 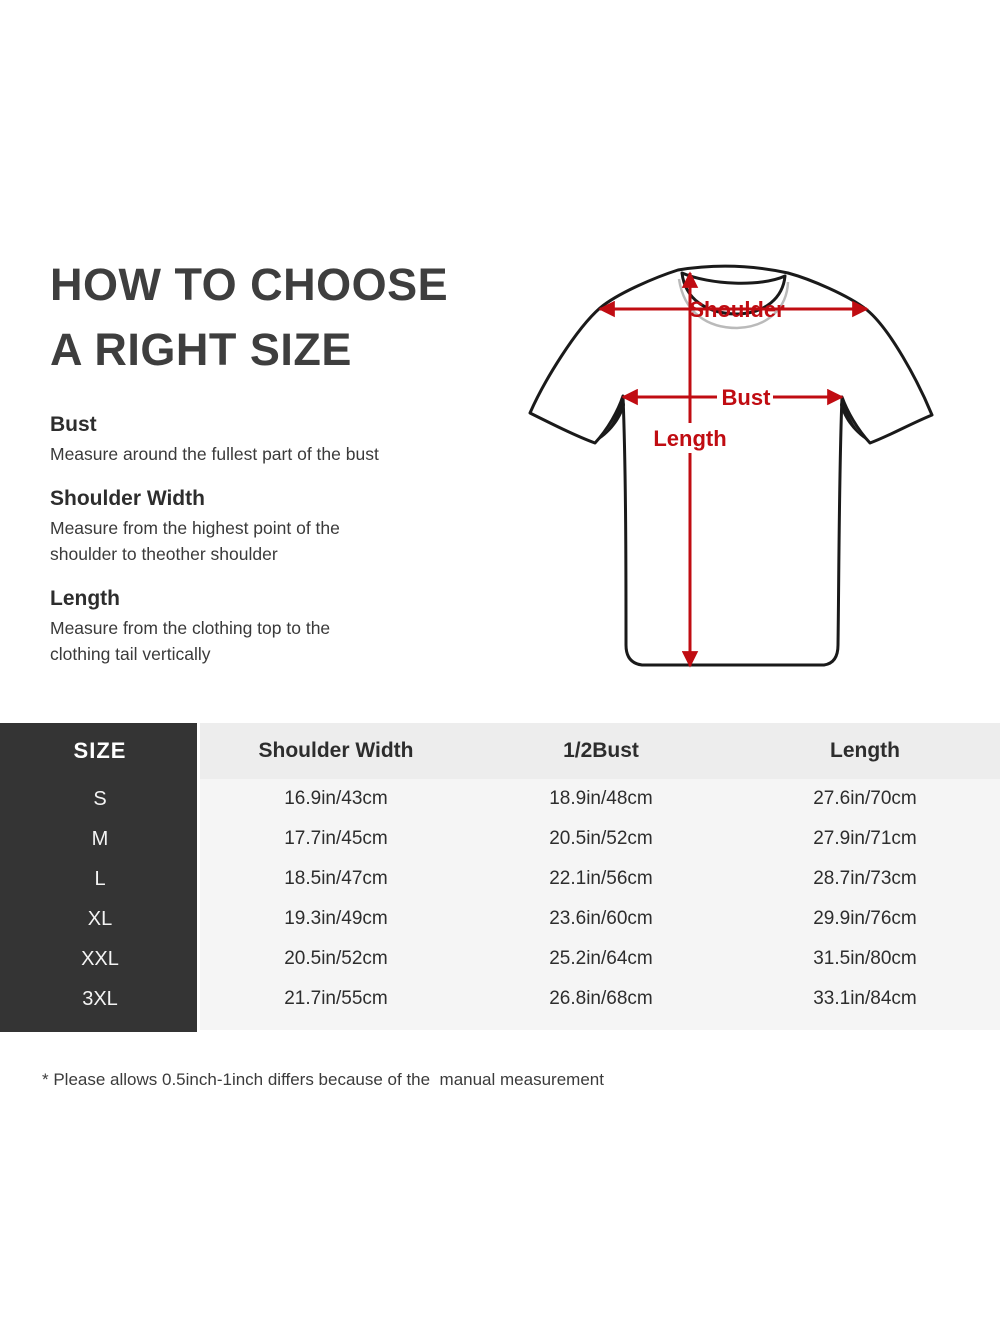 I want to click on table-row: M 17.7in/45cm 20.5in/52cm 27.9in/71cm, so click(x=500, y=839).